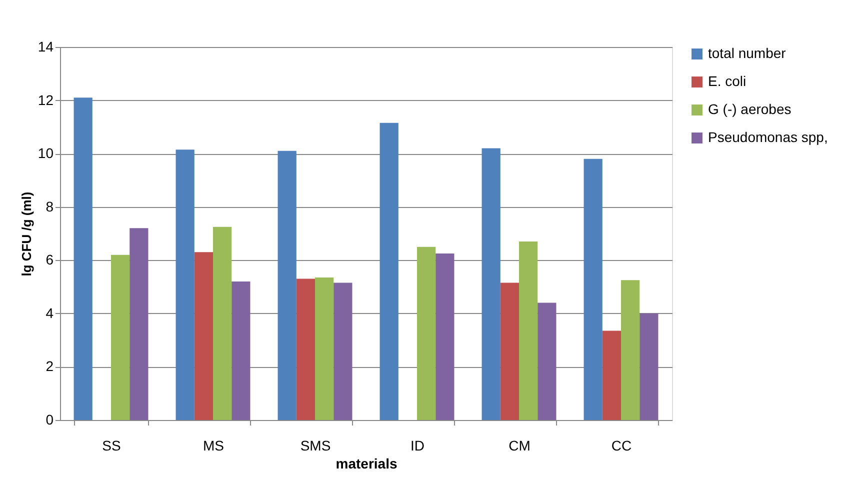 This screenshot has height=496, width=865. What do you see at coordinates (111, 446) in the screenshot?
I see `x-tick-label: SS` at bounding box center [111, 446].